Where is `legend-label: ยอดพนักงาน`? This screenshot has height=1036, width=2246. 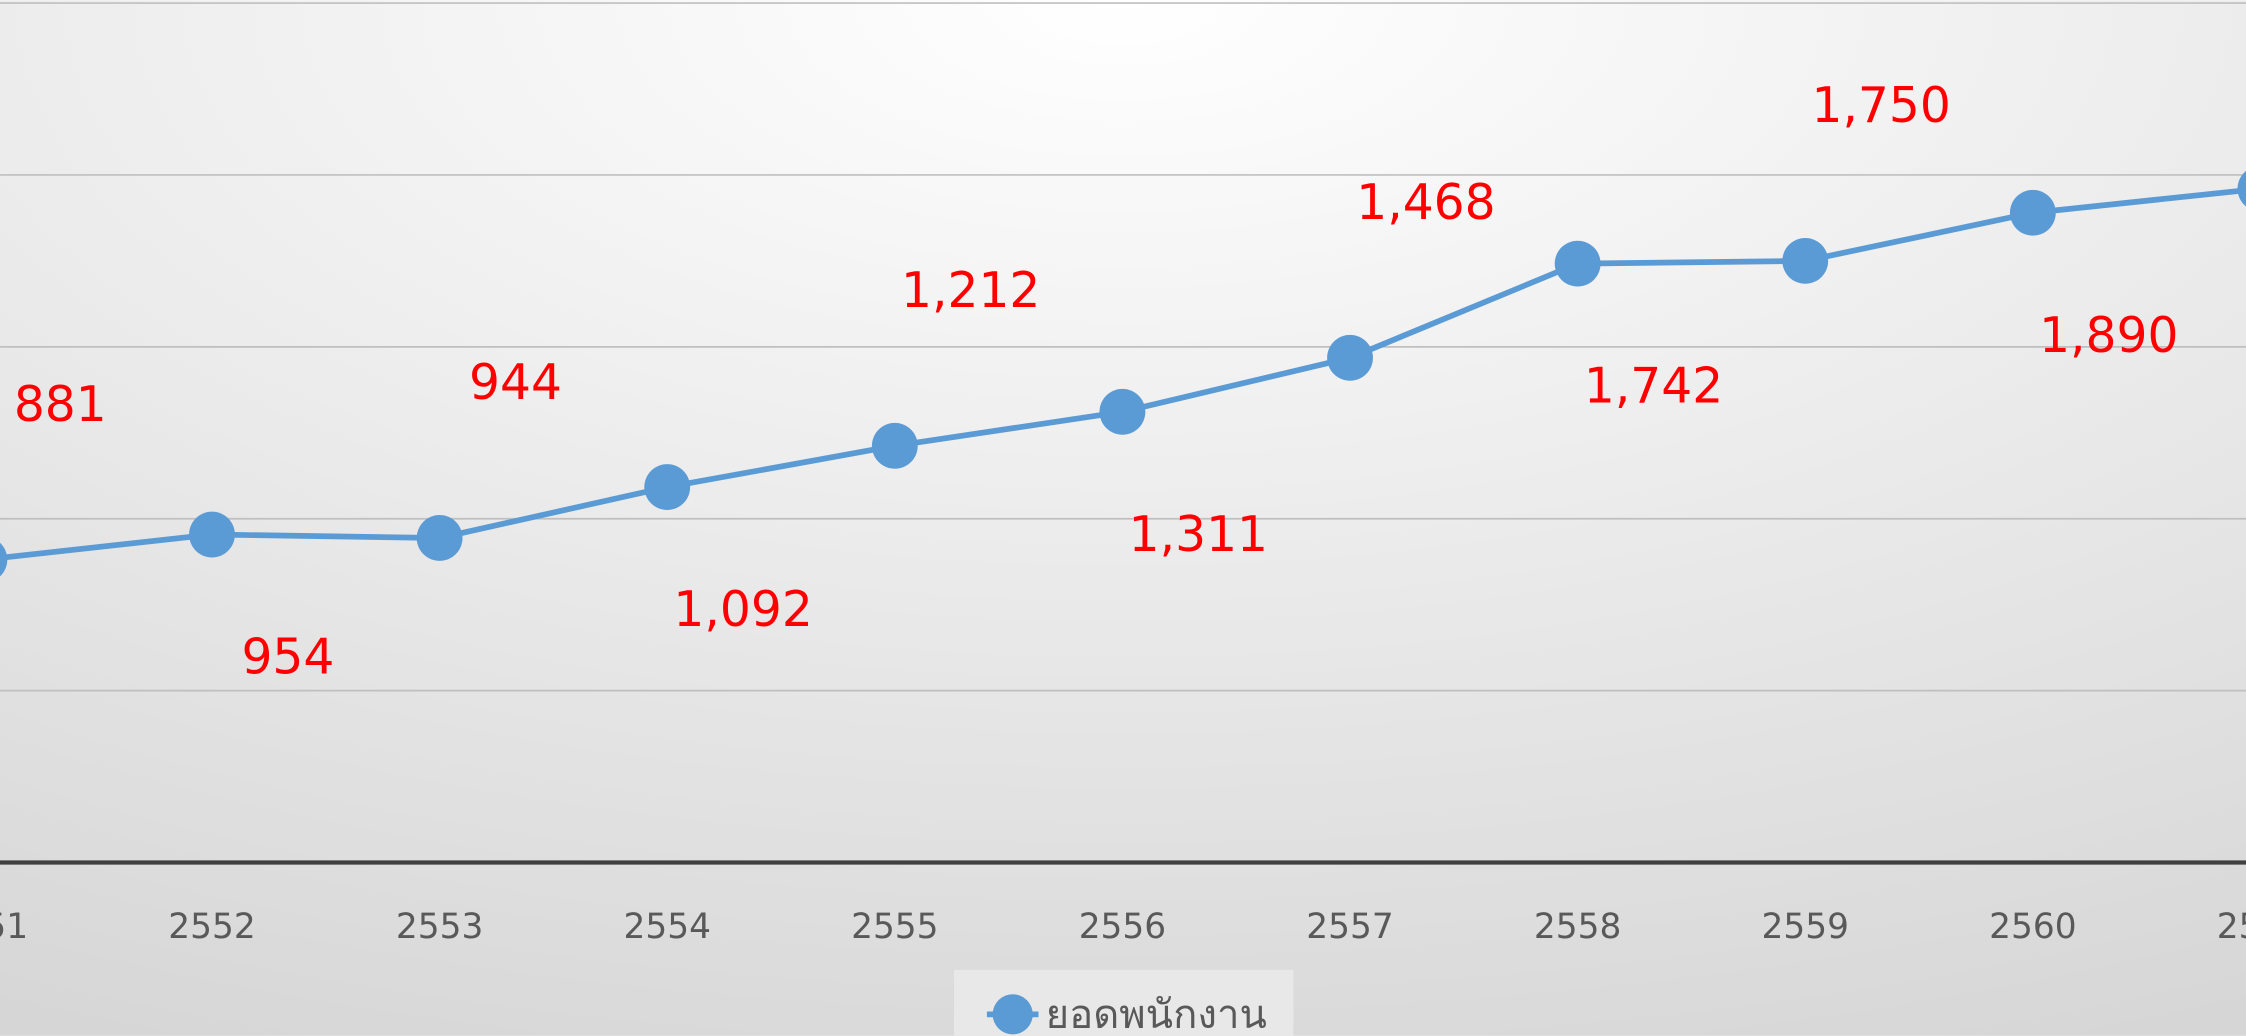
legend-label: ยอดพนักงาน is located at coordinates (1156, 1014).